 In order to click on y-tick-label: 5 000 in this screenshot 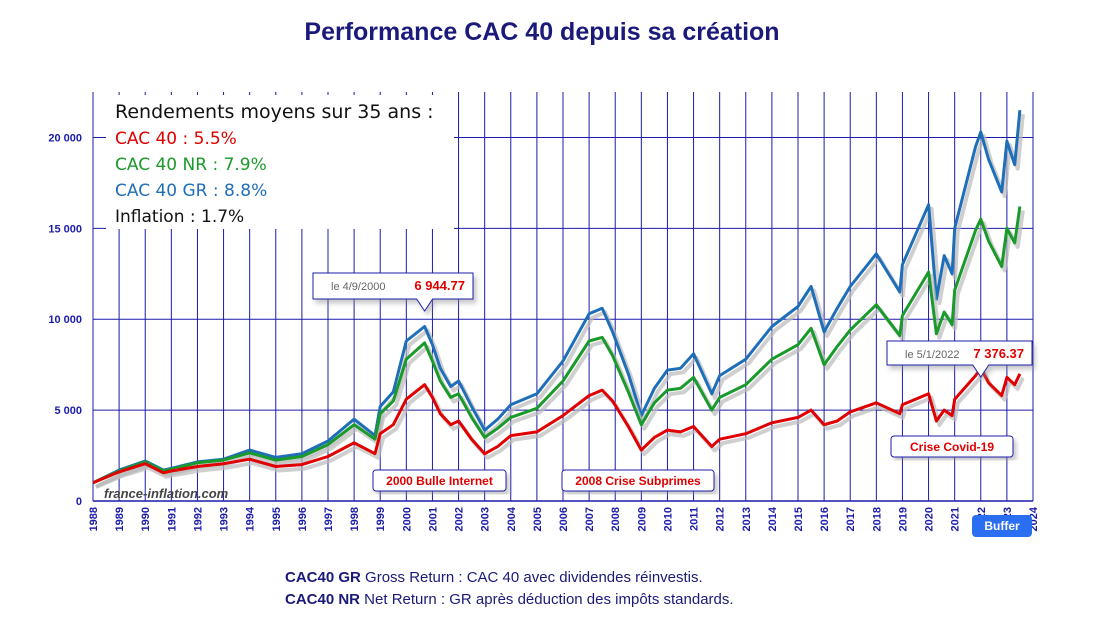, I will do `click(68, 411)`.